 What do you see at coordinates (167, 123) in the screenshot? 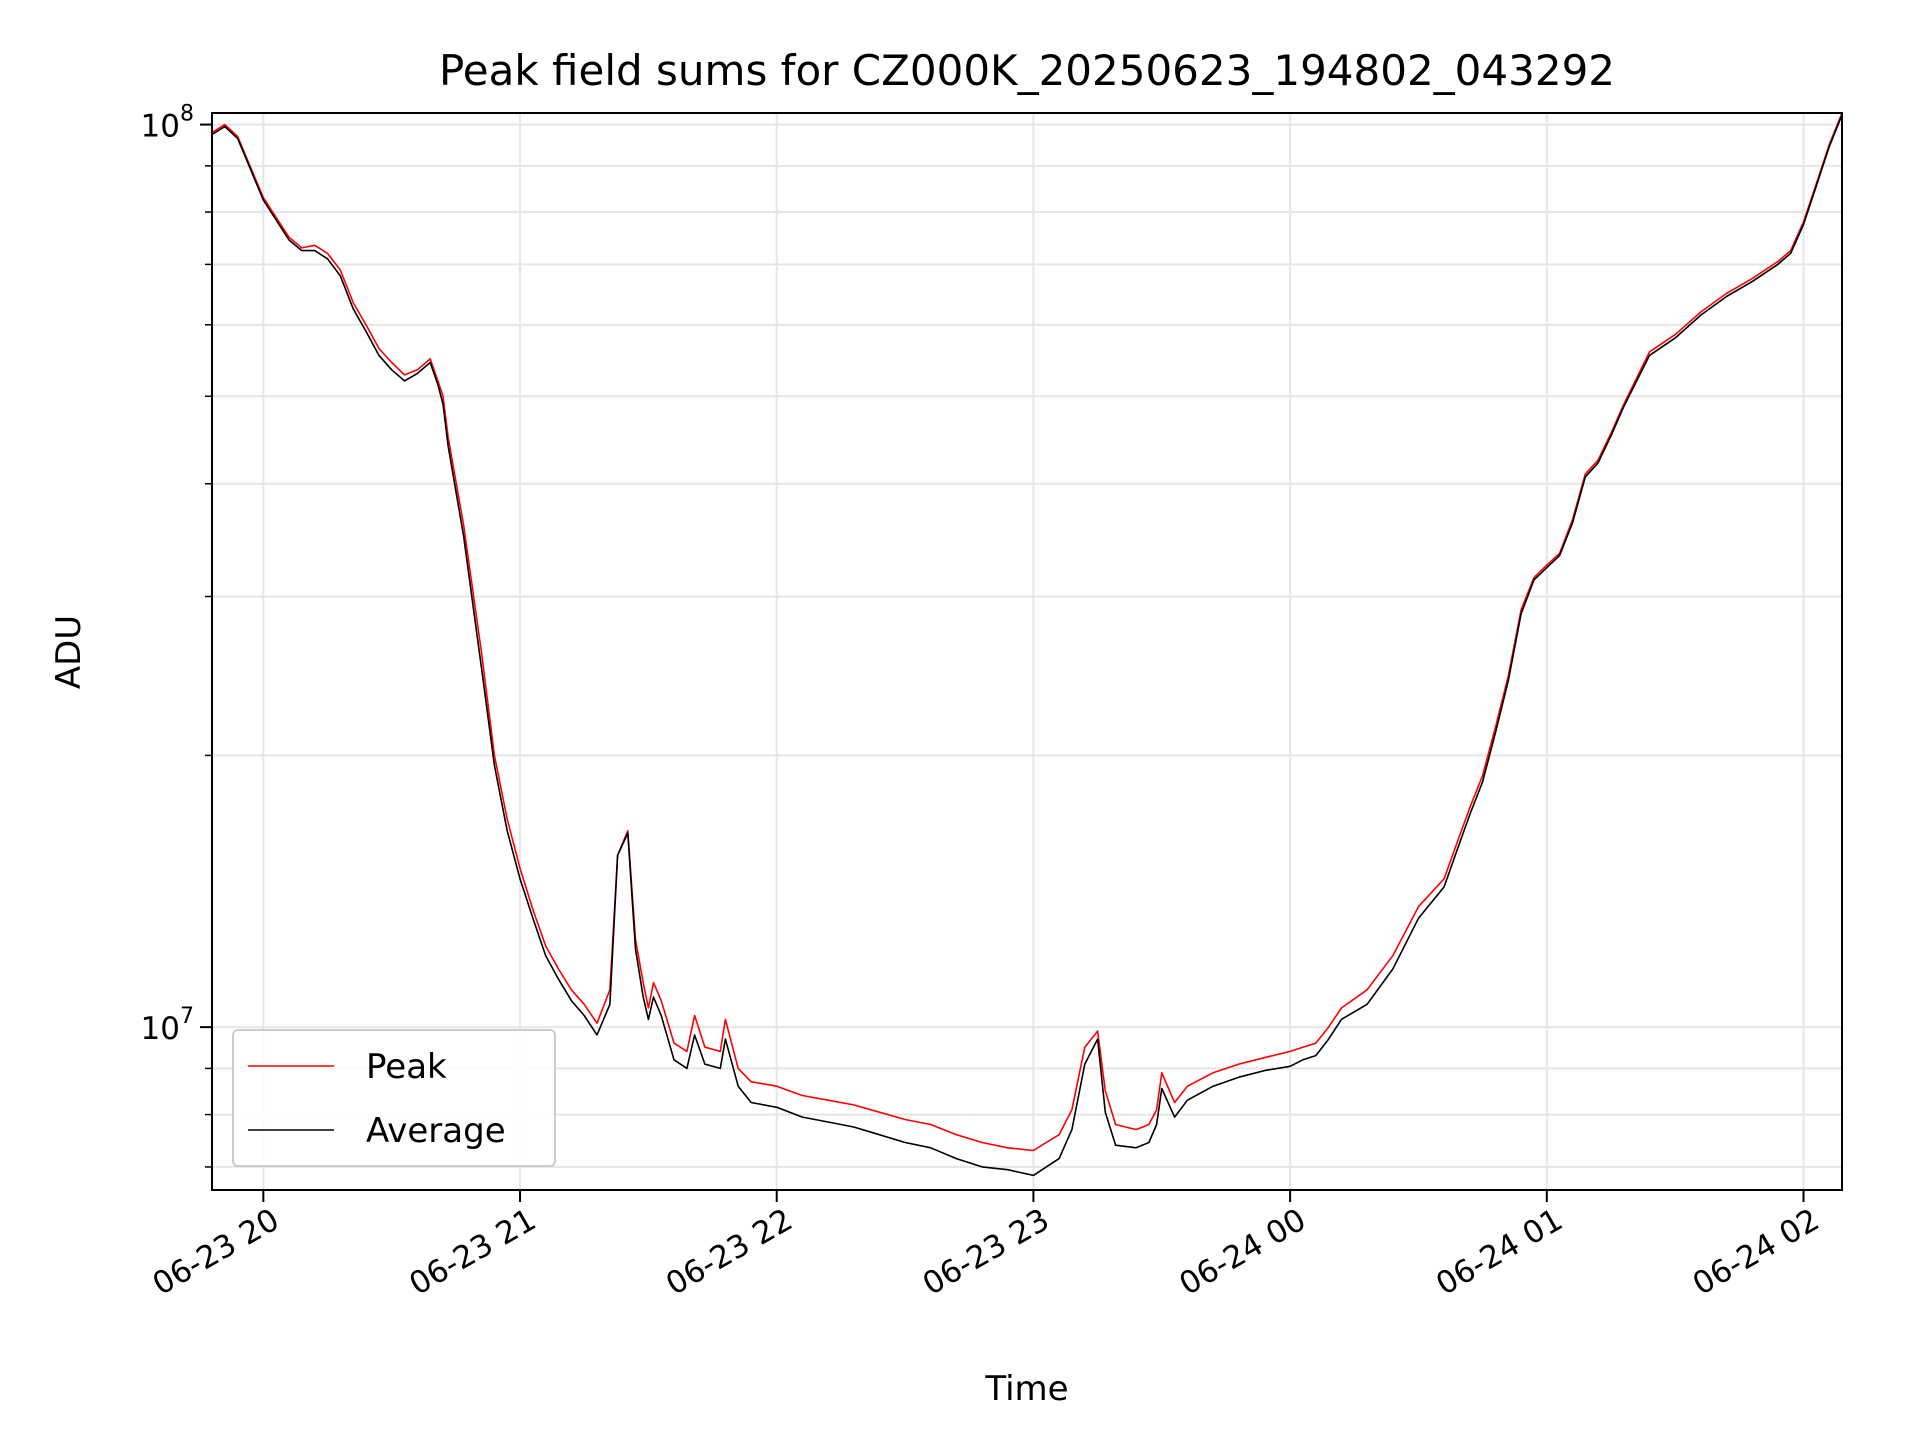
I see `y-tick-label: 10⁸` at bounding box center [167, 123].